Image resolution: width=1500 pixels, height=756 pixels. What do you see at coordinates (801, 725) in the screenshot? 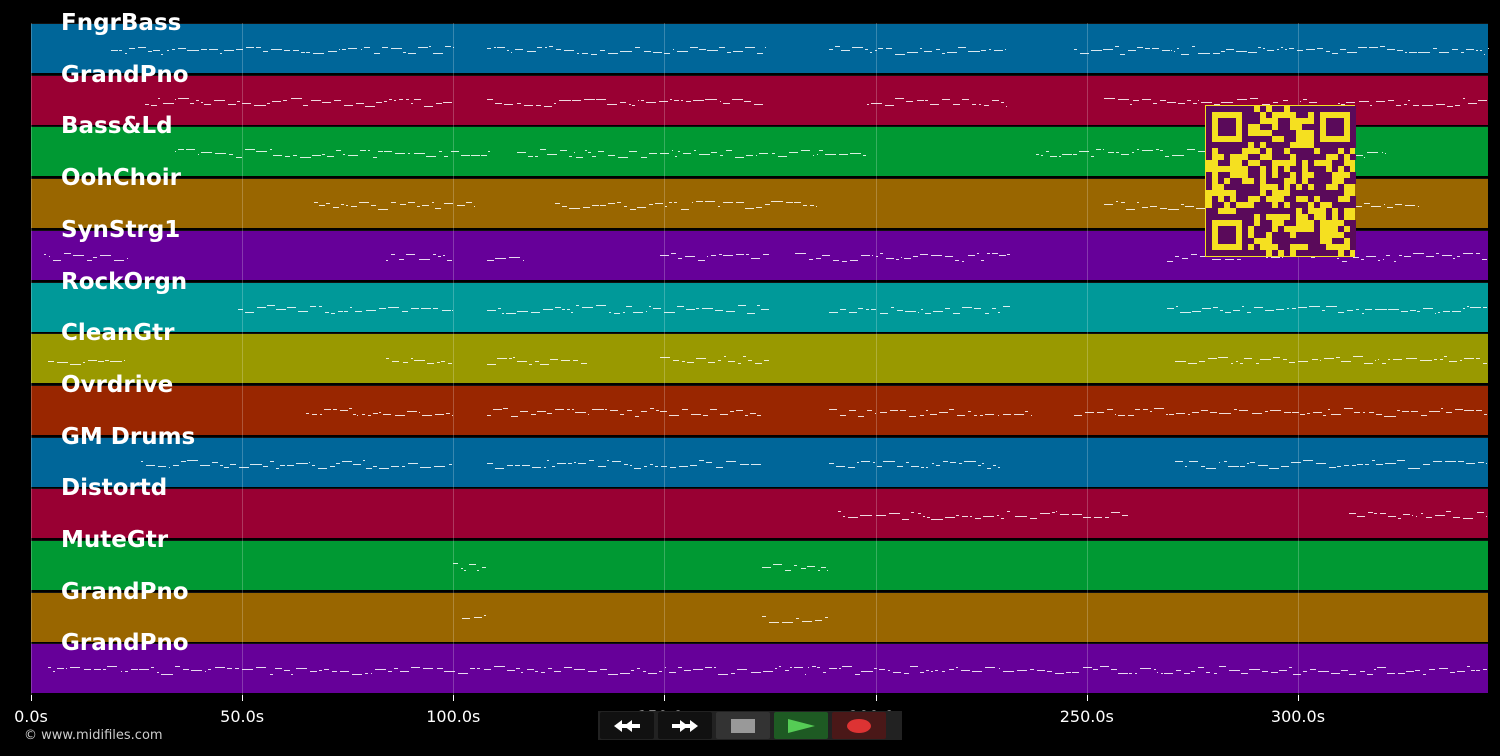
I see `play-button` at bounding box center [801, 725].